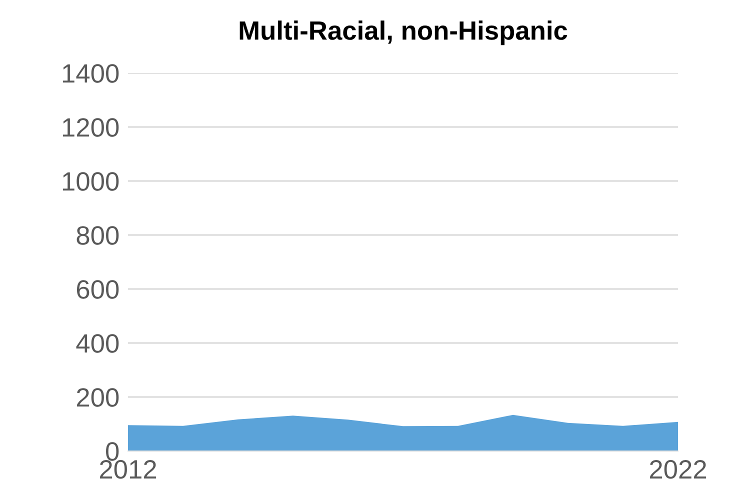 This screenshot has height=504, width=740. Describe the element at coordinates (678, 469) in the screenshot. I see `x-tick-label: 2022` at that location.